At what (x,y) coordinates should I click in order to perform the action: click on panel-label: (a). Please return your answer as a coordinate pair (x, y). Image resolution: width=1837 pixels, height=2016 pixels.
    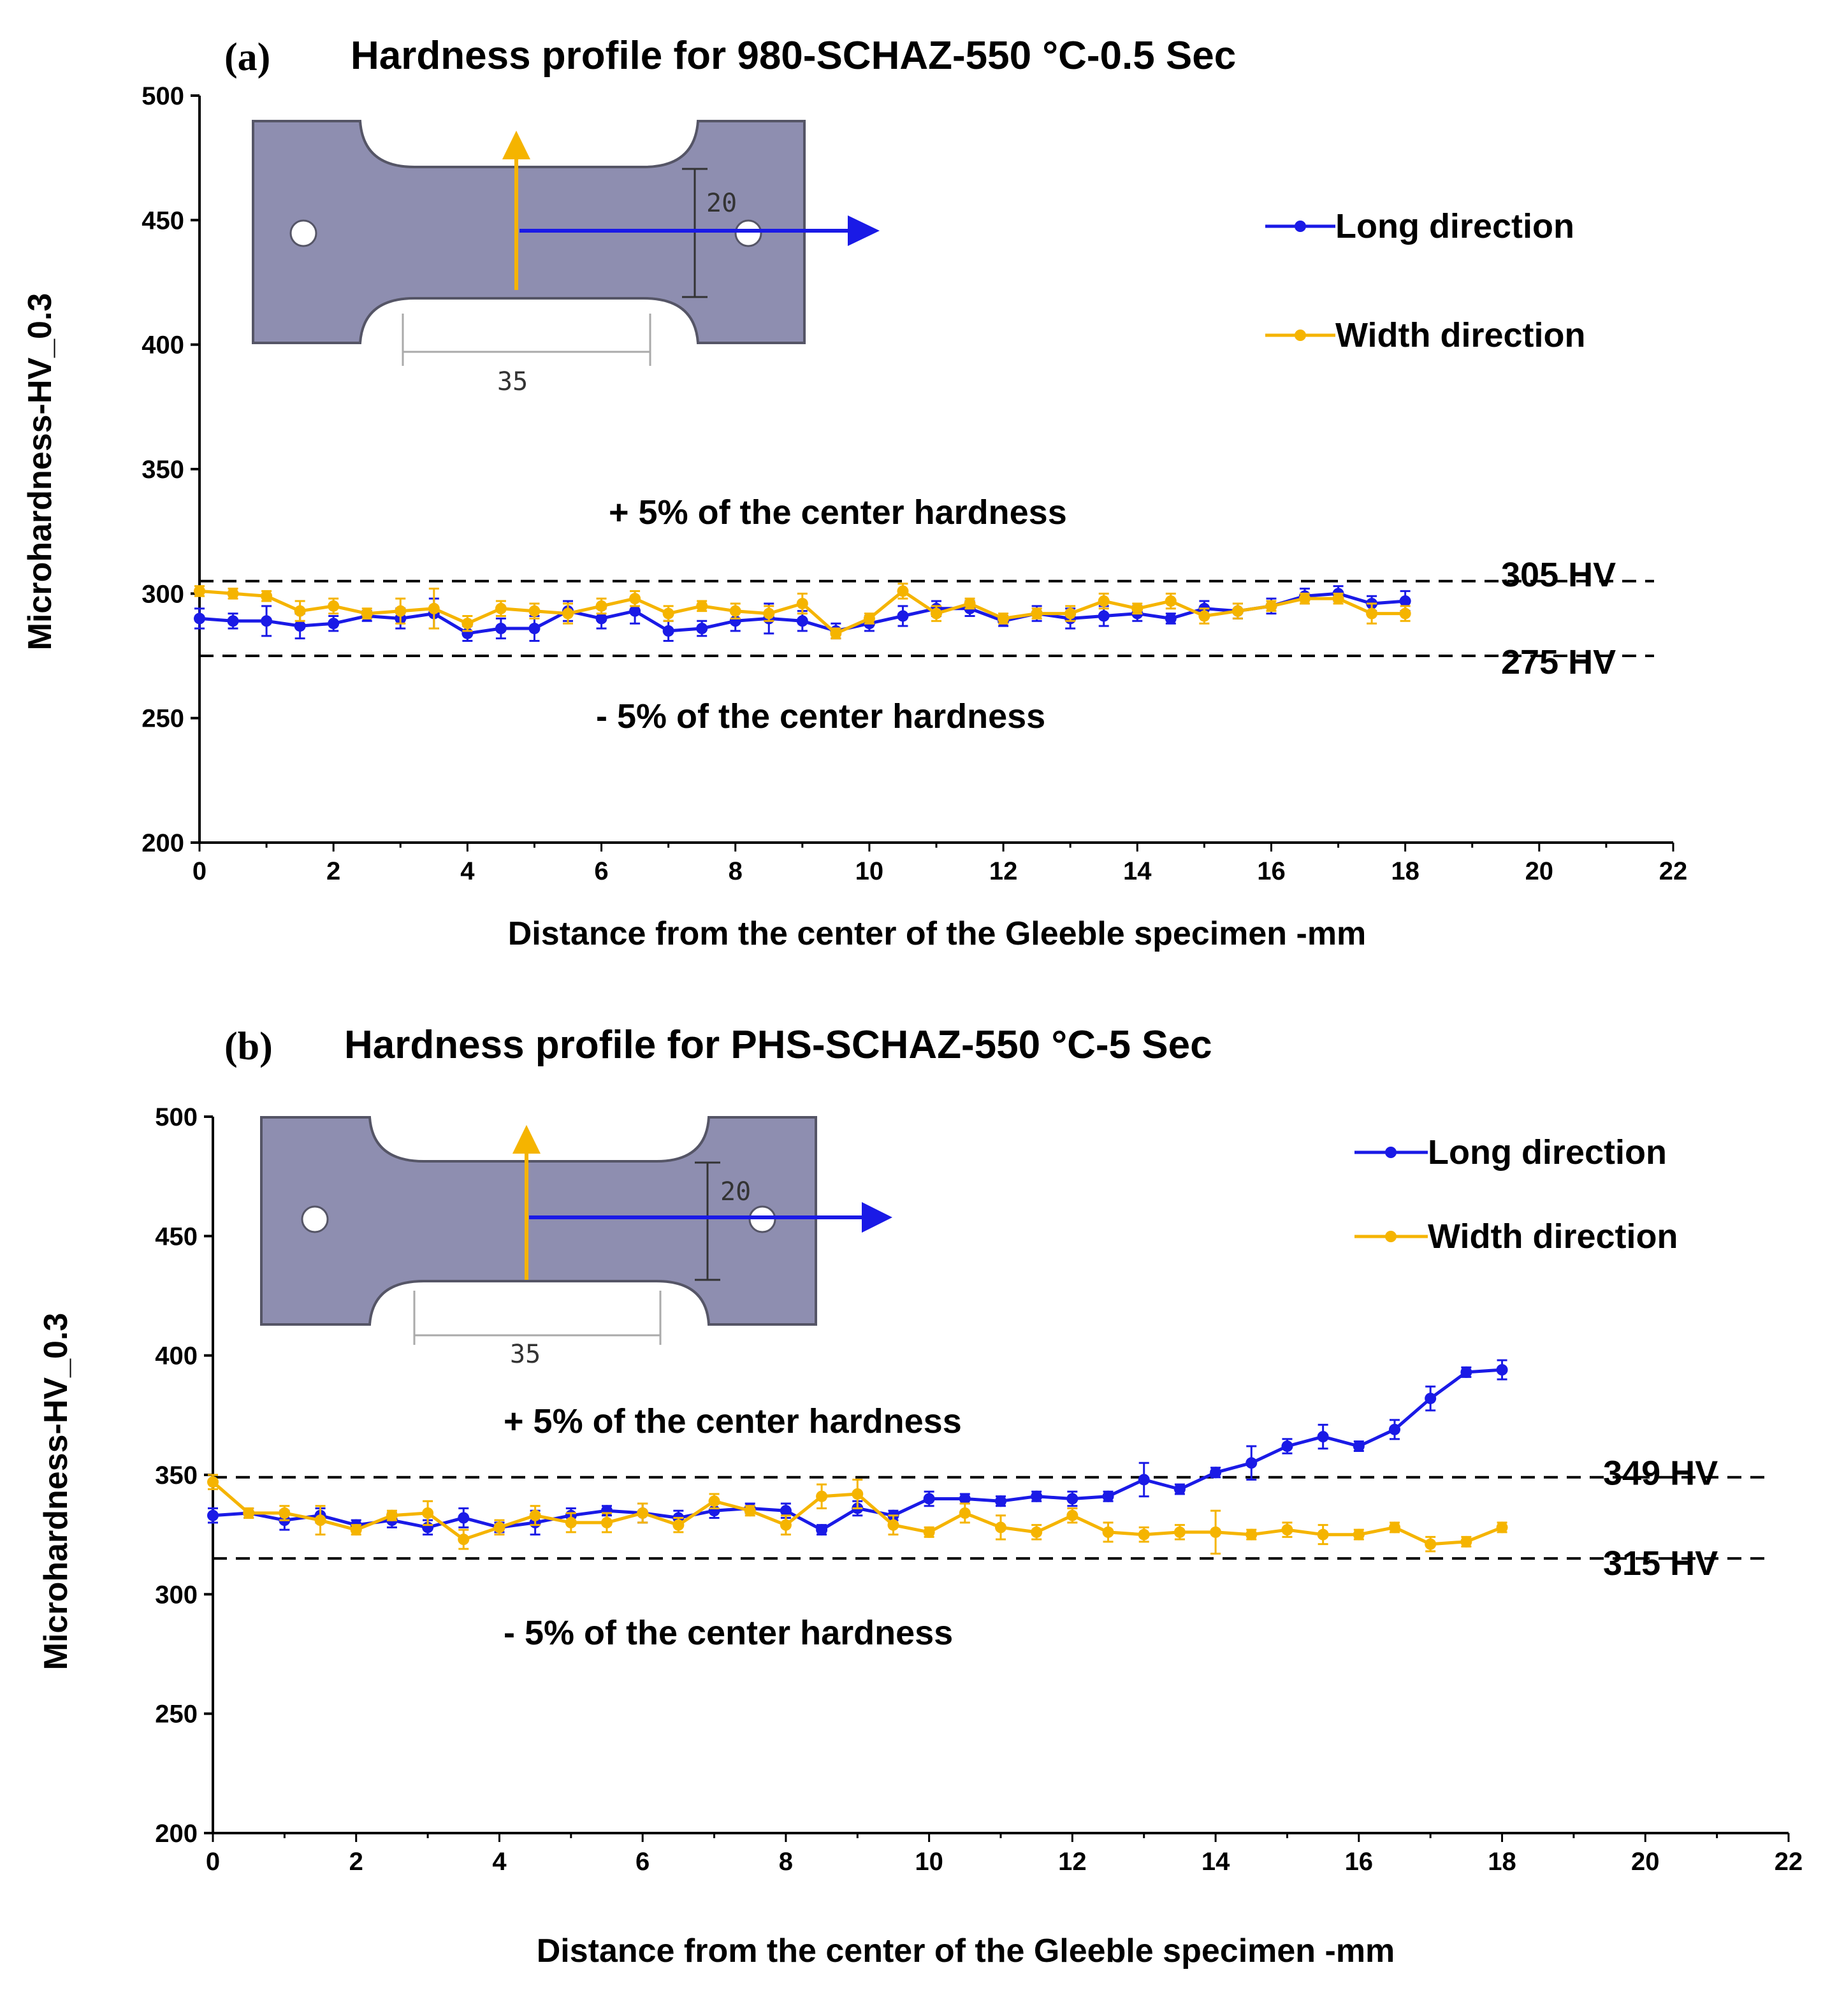
    Looking at the image, I should click on (247, 57).